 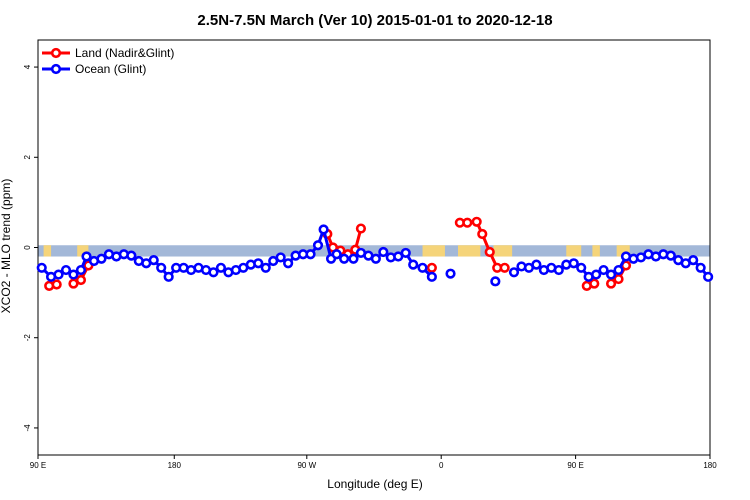 I want to click on y-axis-label: XCO2 - MLO trend (ppm), so click(x=6, y=246).